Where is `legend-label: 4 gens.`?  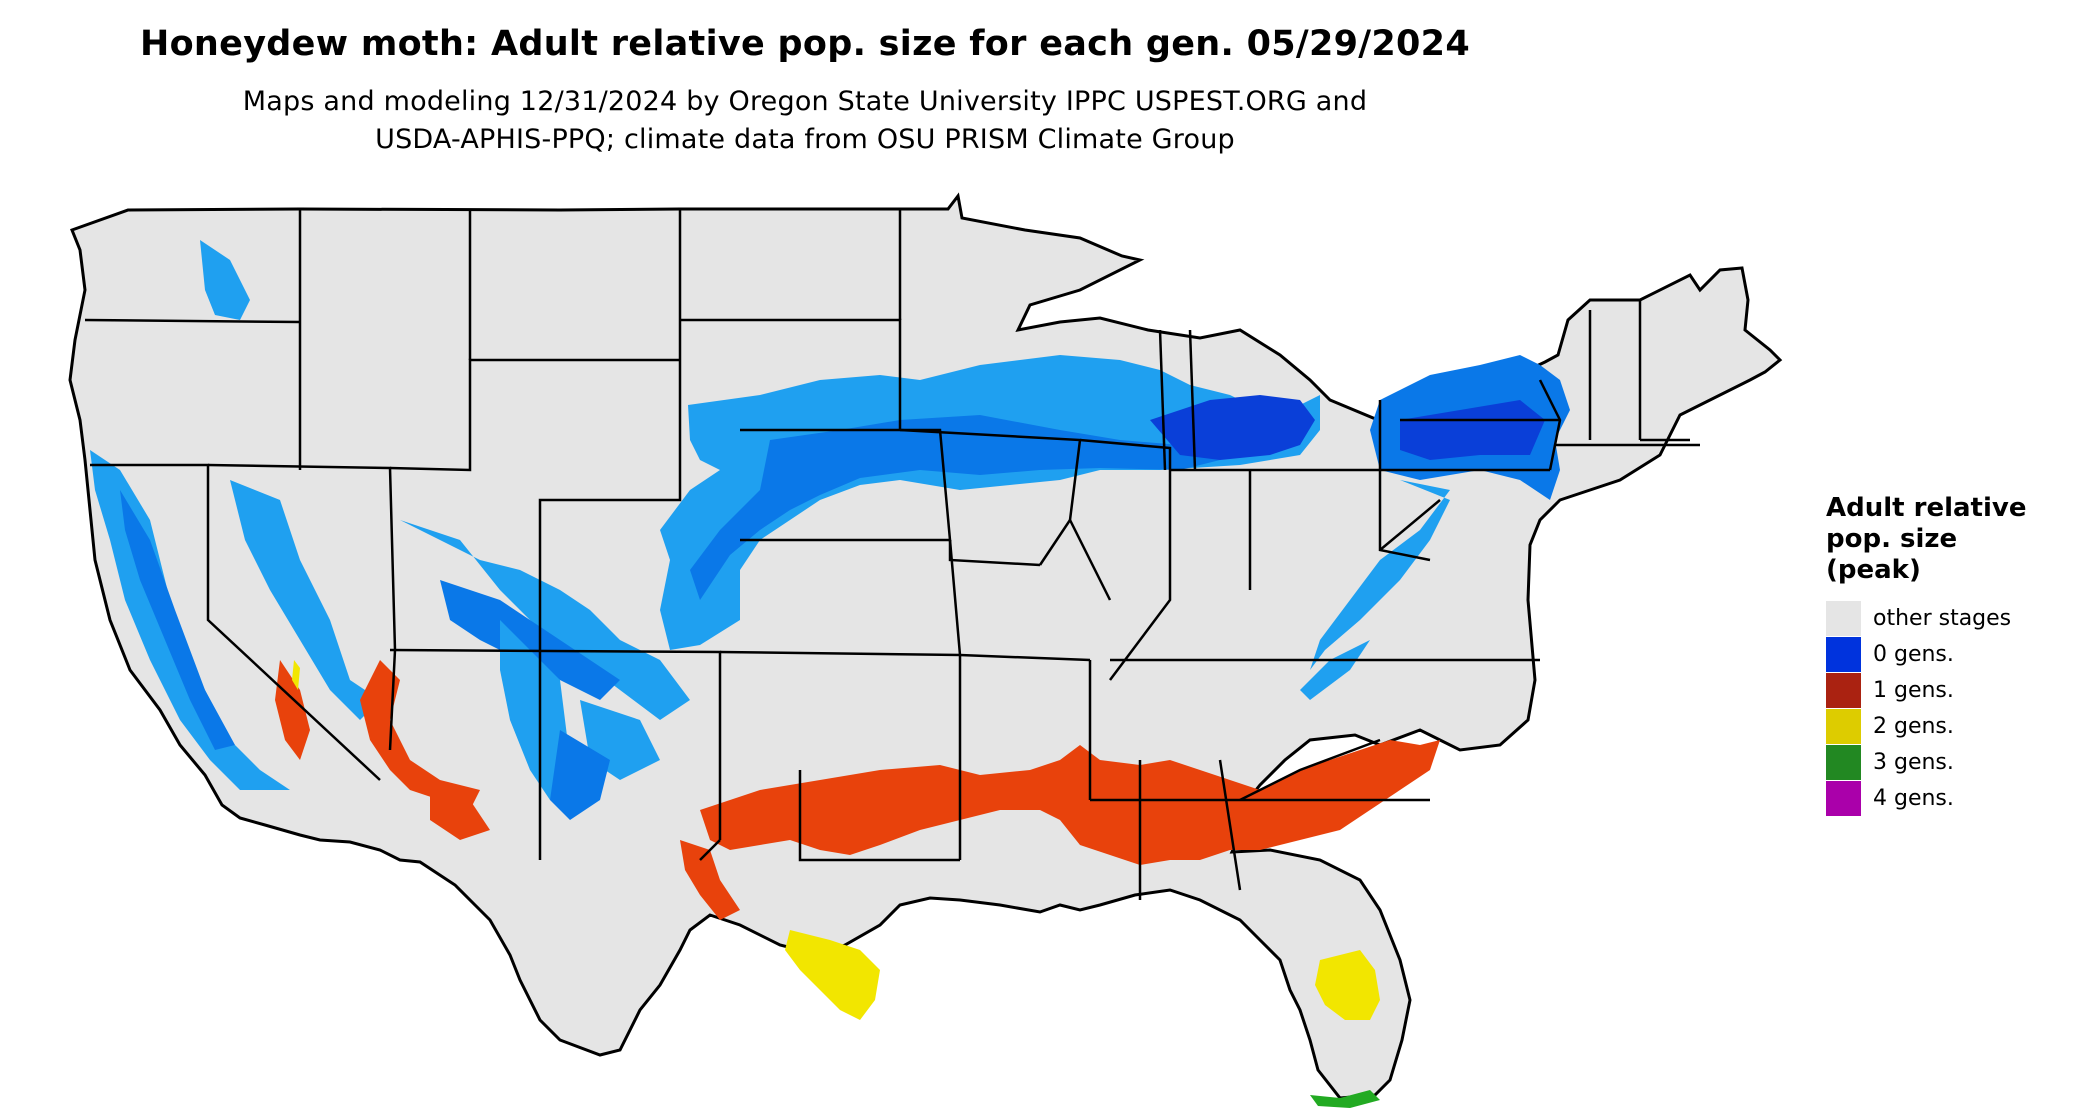 legend-label: 4 gens. is located at coordinates (1913, 798).